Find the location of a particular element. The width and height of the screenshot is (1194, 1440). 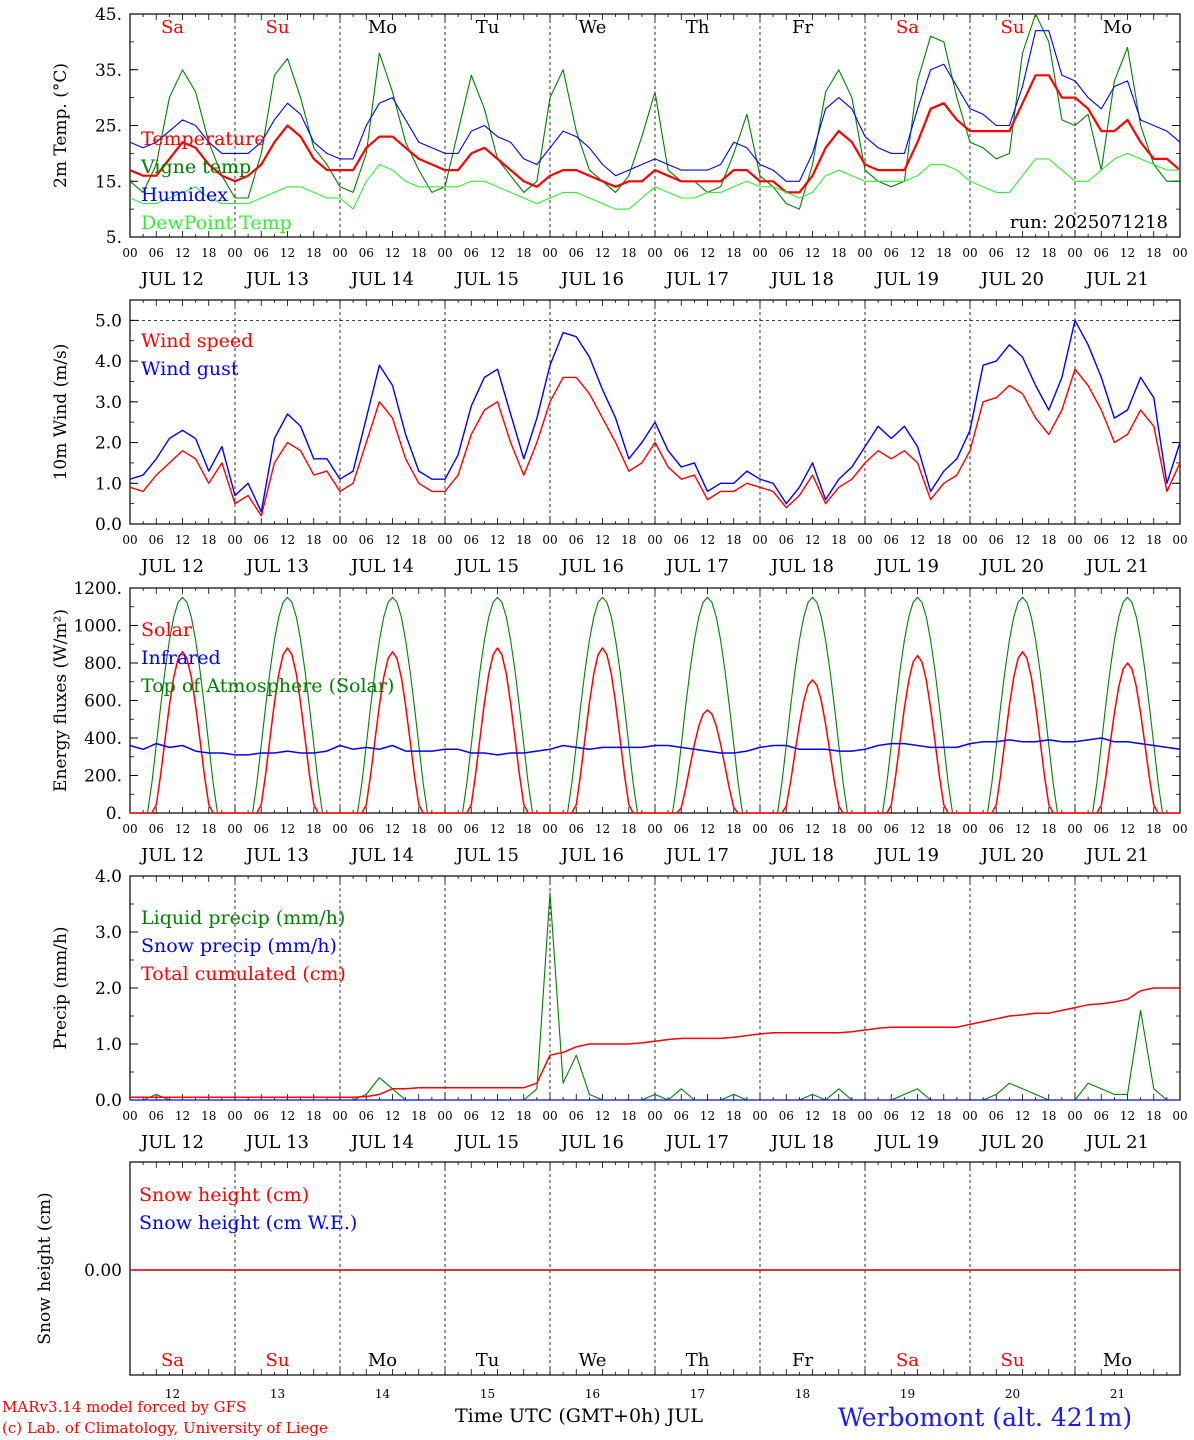

y-tick-label: 0.00 is located at coordinates (103, 1271).